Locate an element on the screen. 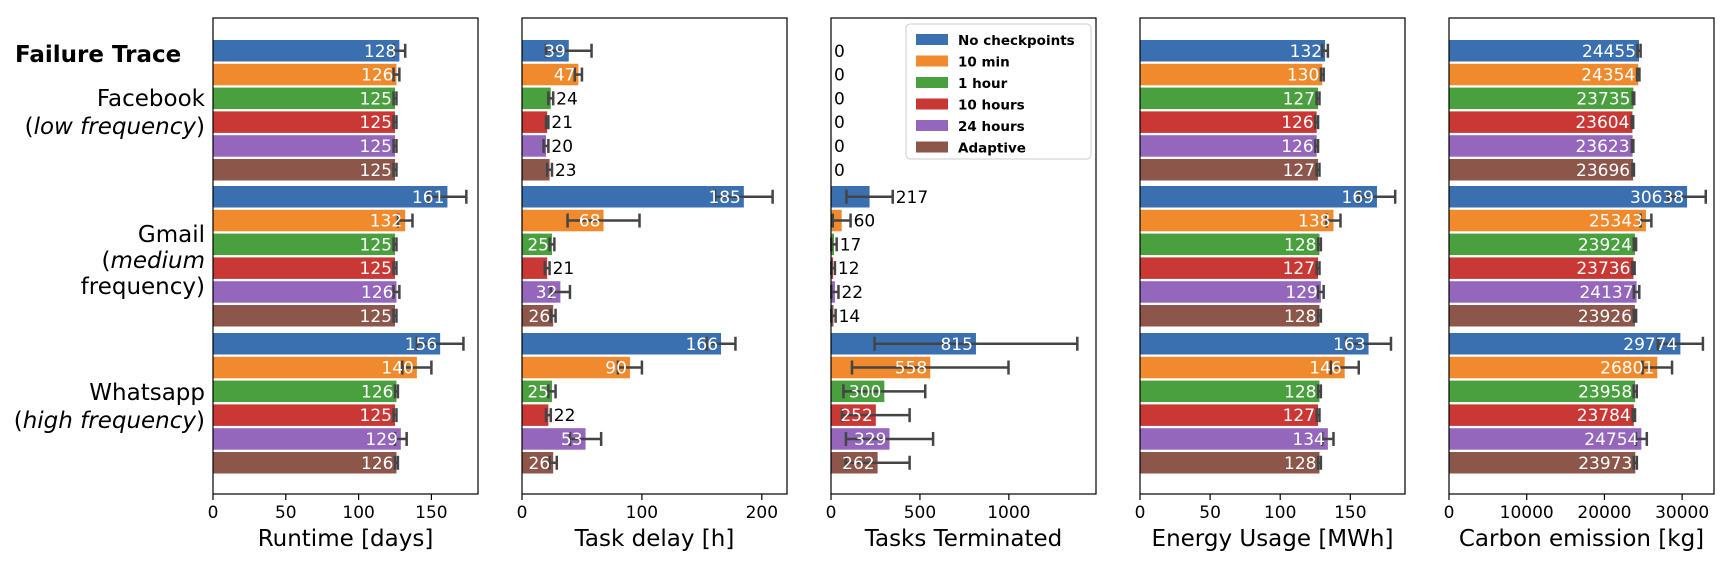 The width and height of the screenshot is (1726, 562). x-tick-label: 50 is located at coordinates (286, 513).